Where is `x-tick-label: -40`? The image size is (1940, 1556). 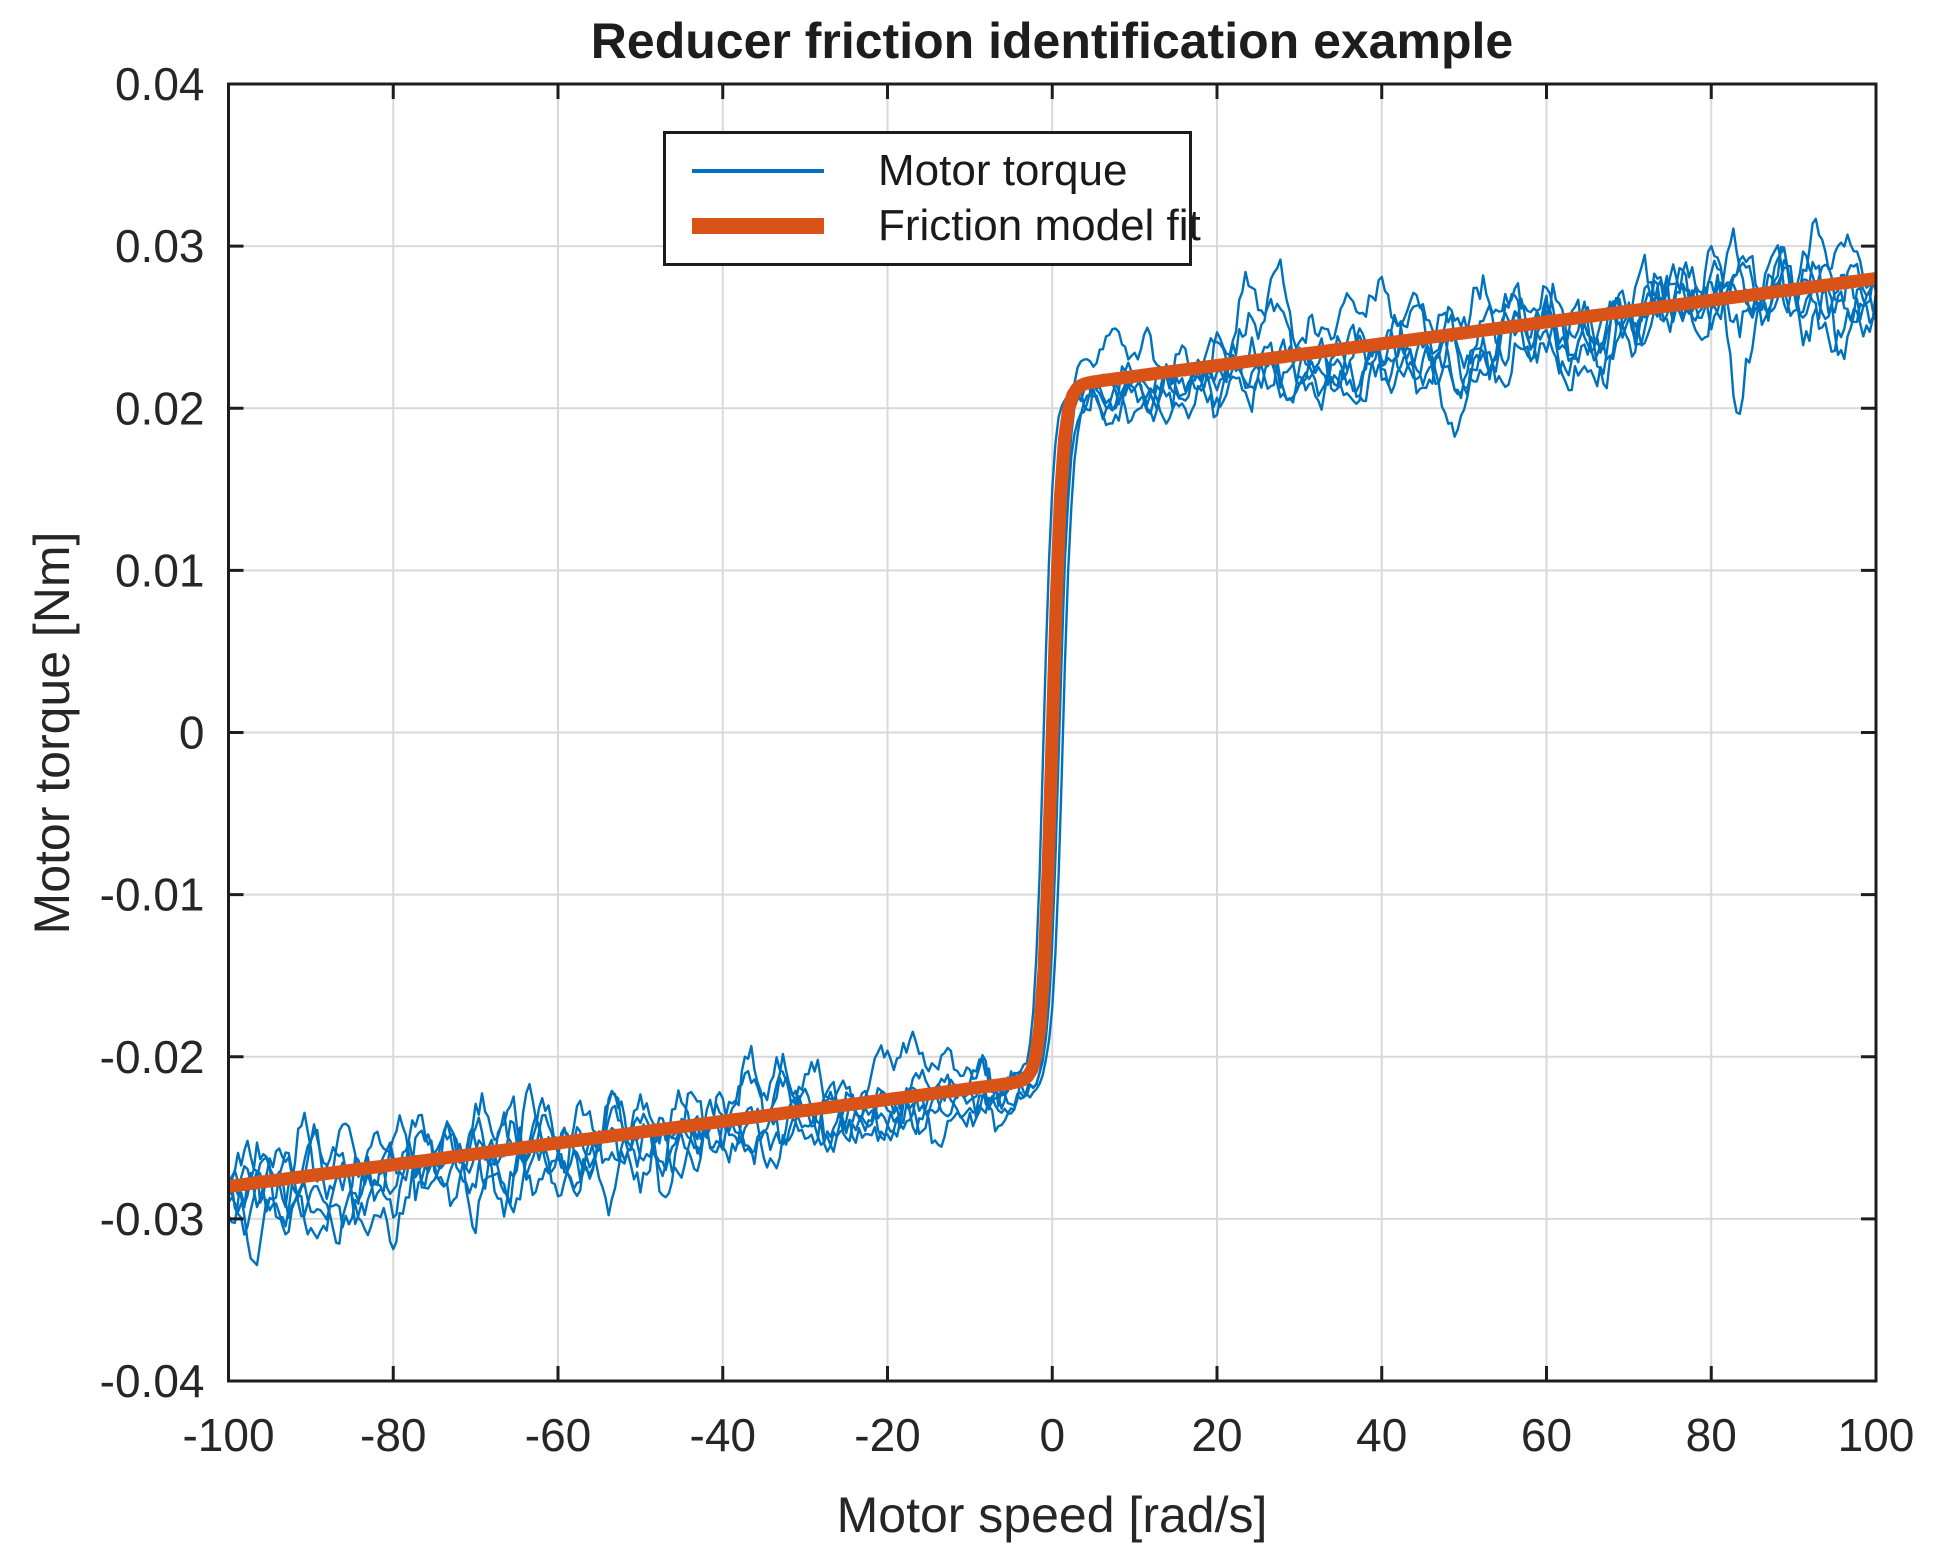
x-tick-label: -40 is located at coordinates (723, 1435).